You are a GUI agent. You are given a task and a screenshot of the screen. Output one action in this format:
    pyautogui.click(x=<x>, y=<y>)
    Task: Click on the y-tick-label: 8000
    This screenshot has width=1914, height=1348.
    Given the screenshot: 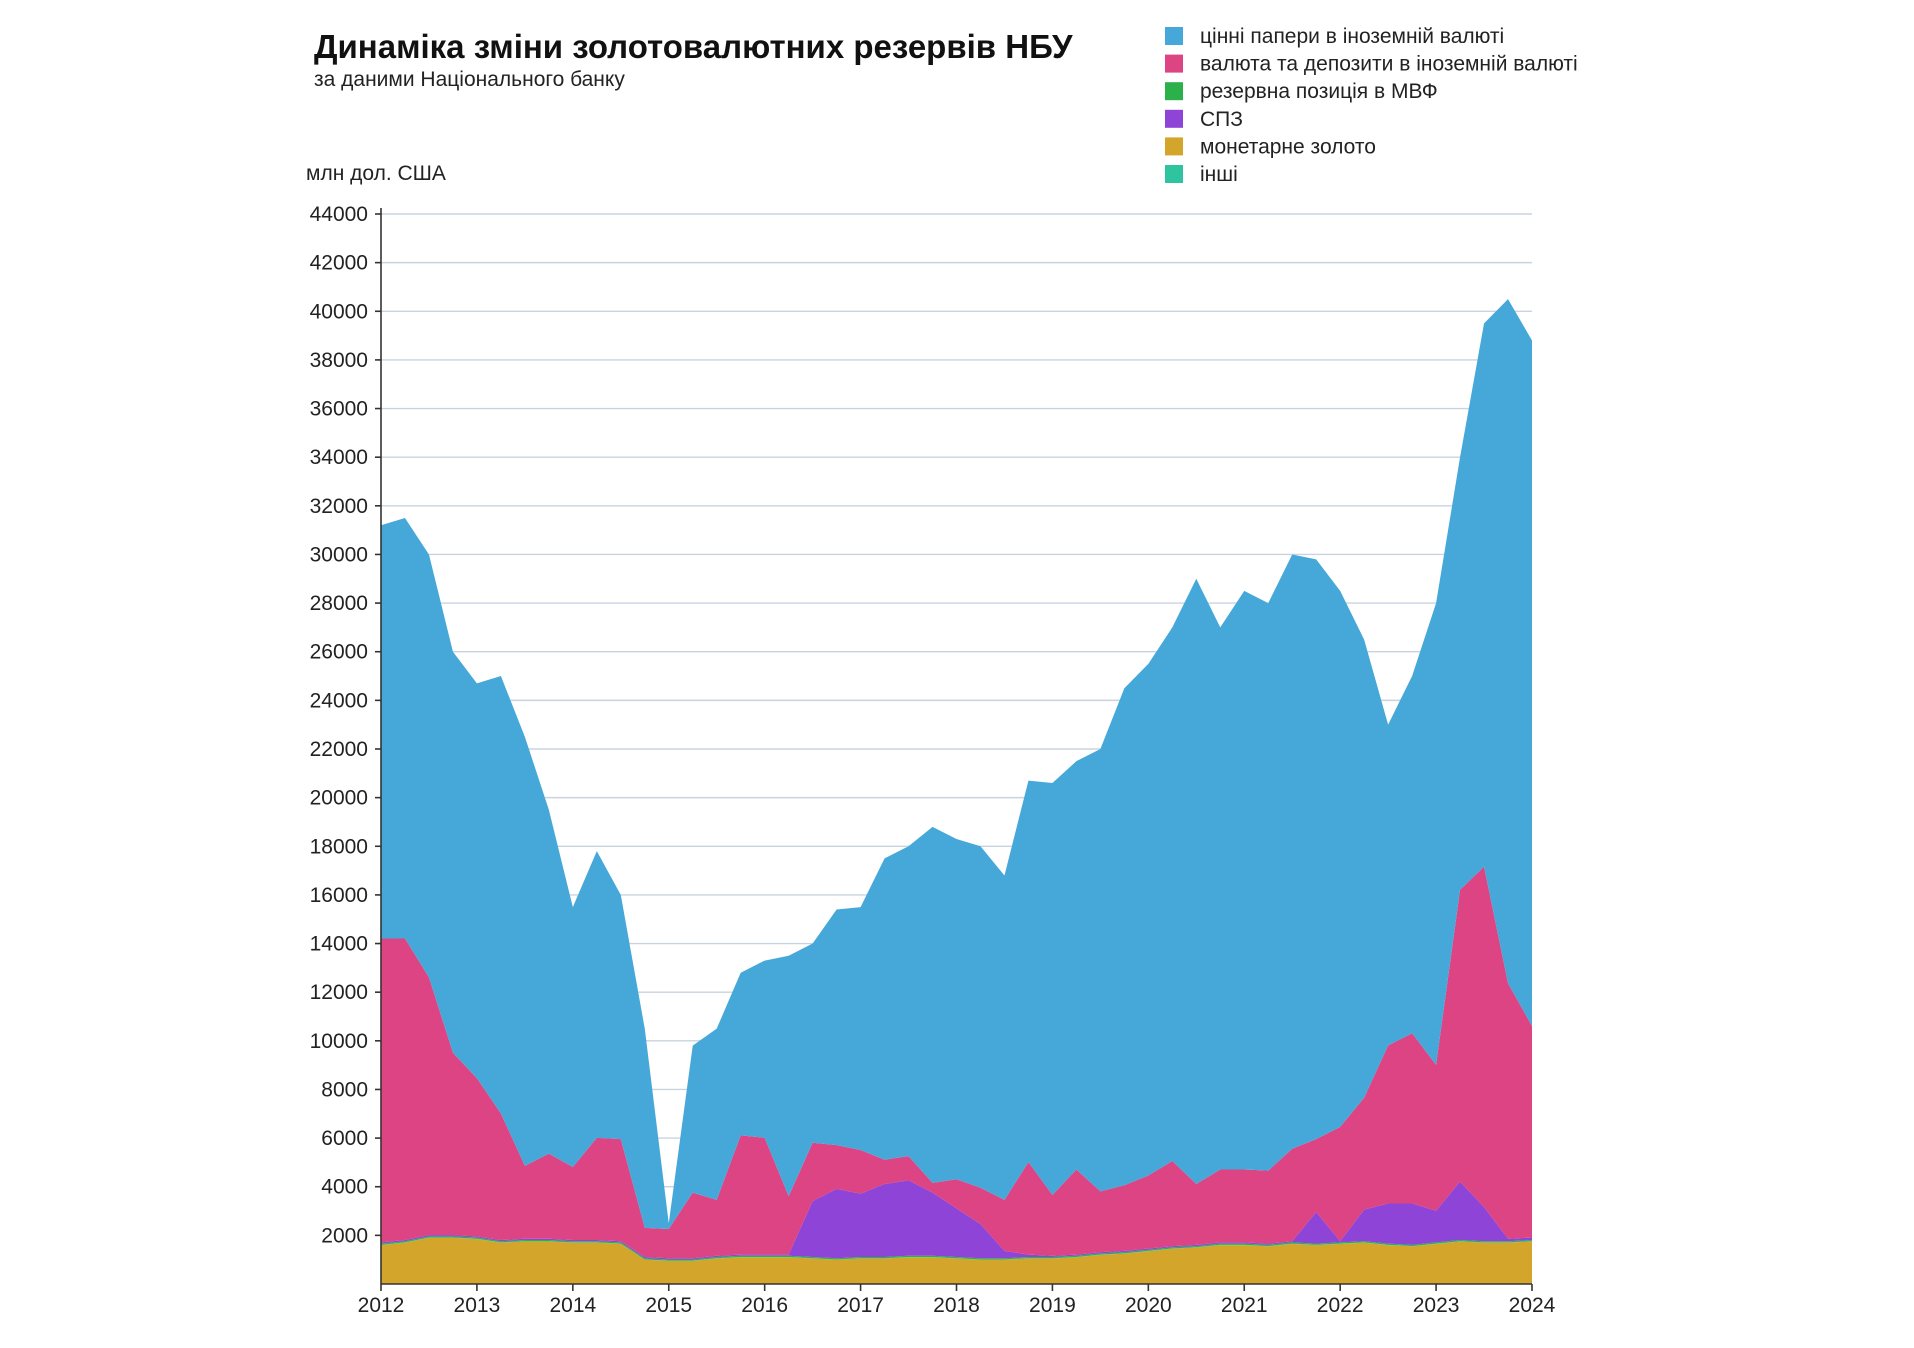 What is the action you would take?
    pyautogui.click(x=344, y=1089)
    